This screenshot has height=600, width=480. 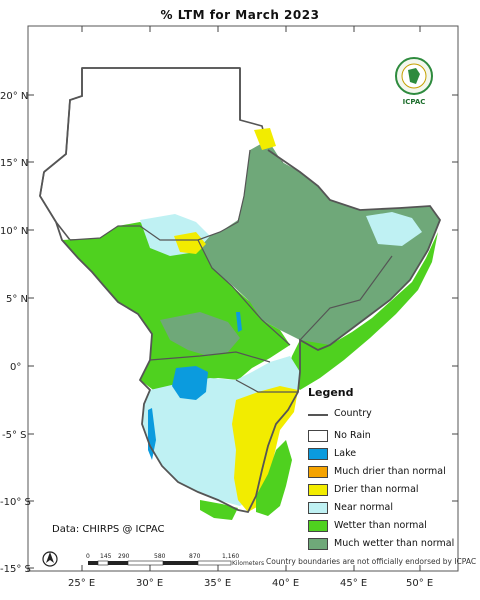 I want to click on legend-label-country: Country, so click(x=353, y=413).